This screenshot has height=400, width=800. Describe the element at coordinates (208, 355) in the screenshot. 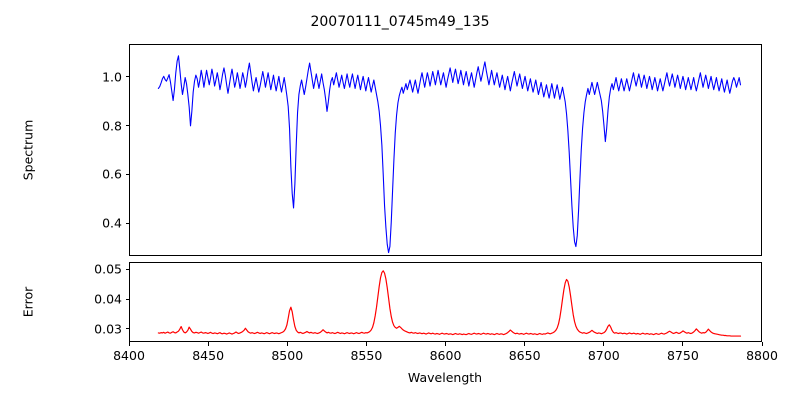

I see `x-tick-label: 8450` at that location.